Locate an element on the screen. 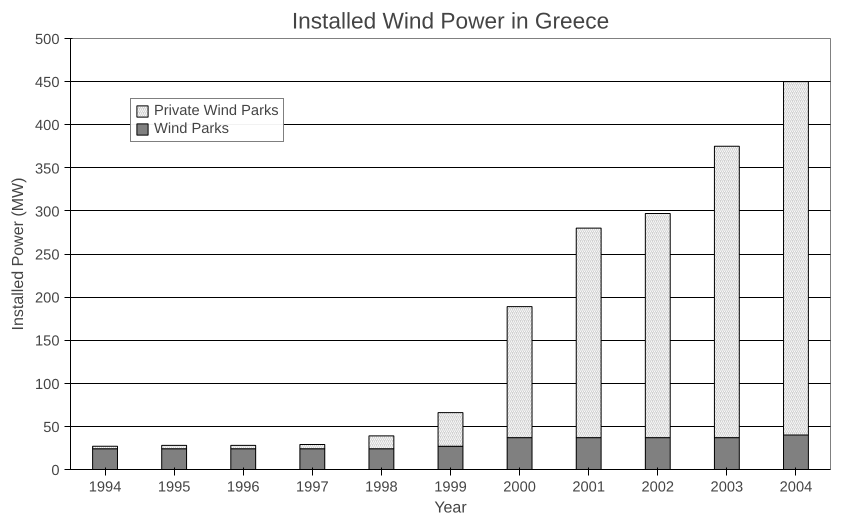 The image size is (850, 519). x-tick-label: 1999 is located at coordinates (450, 488).